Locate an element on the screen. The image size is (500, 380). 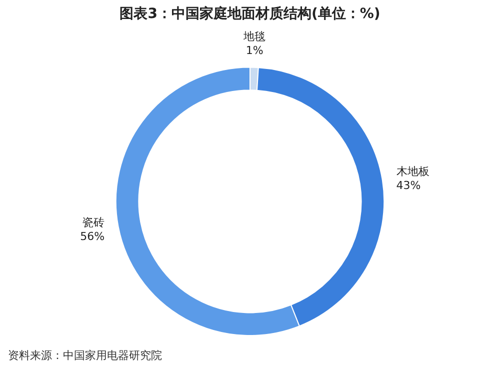
data-label: 1% is located at coordinates (255, 51).